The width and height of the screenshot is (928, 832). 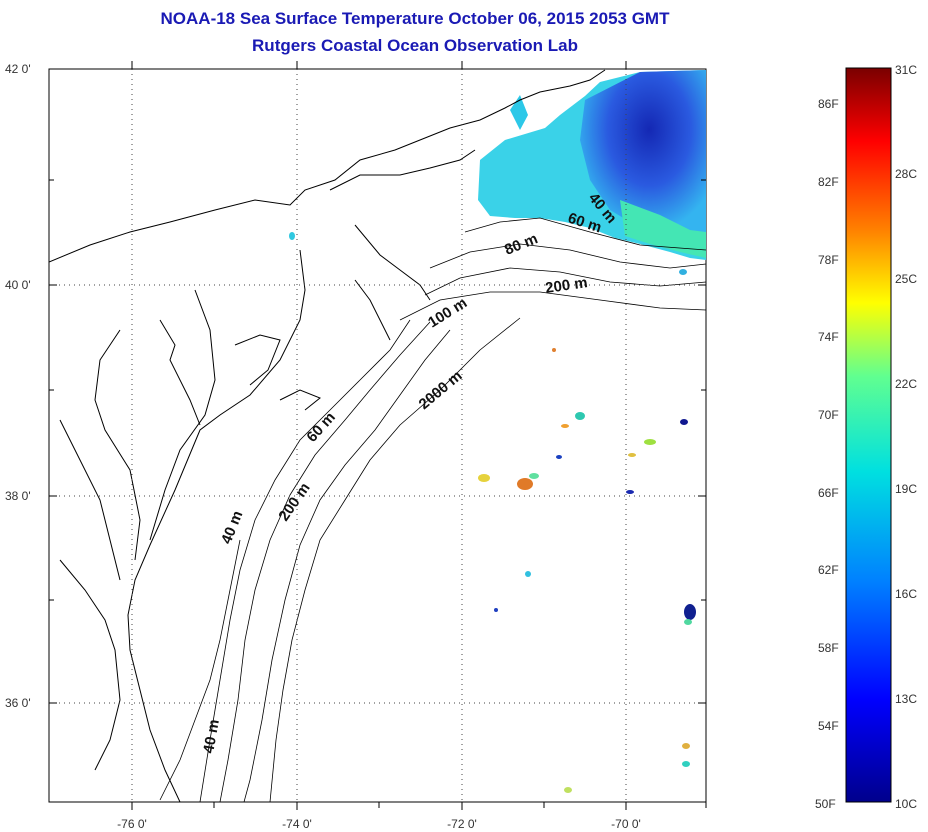 What do you see at coordinates (906, 804) in the screenshot?
I see `colorbar-c-label: 10C` at bounding box center [906, 804].